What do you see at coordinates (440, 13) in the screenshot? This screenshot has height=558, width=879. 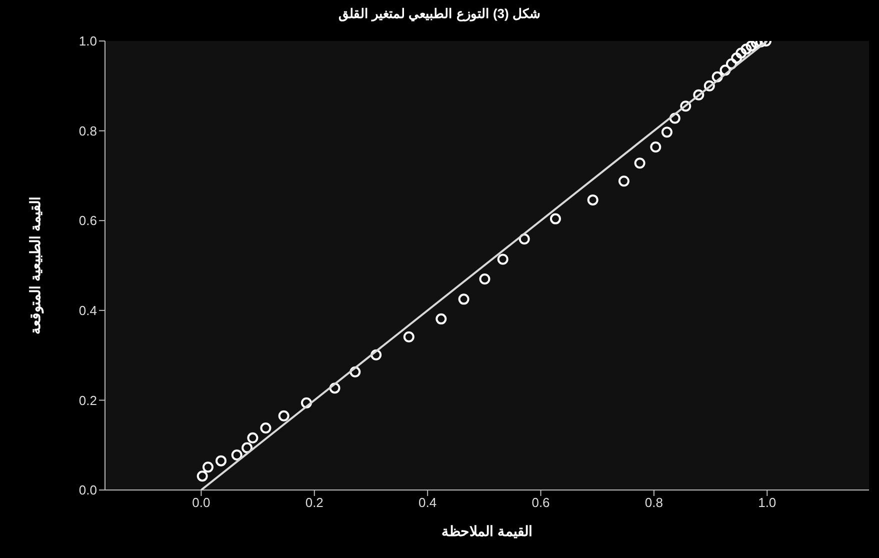 I see `chart-title: شكل (3) التوزع الطبيعي لمتغير القلق` at bounding box center [440, 13].